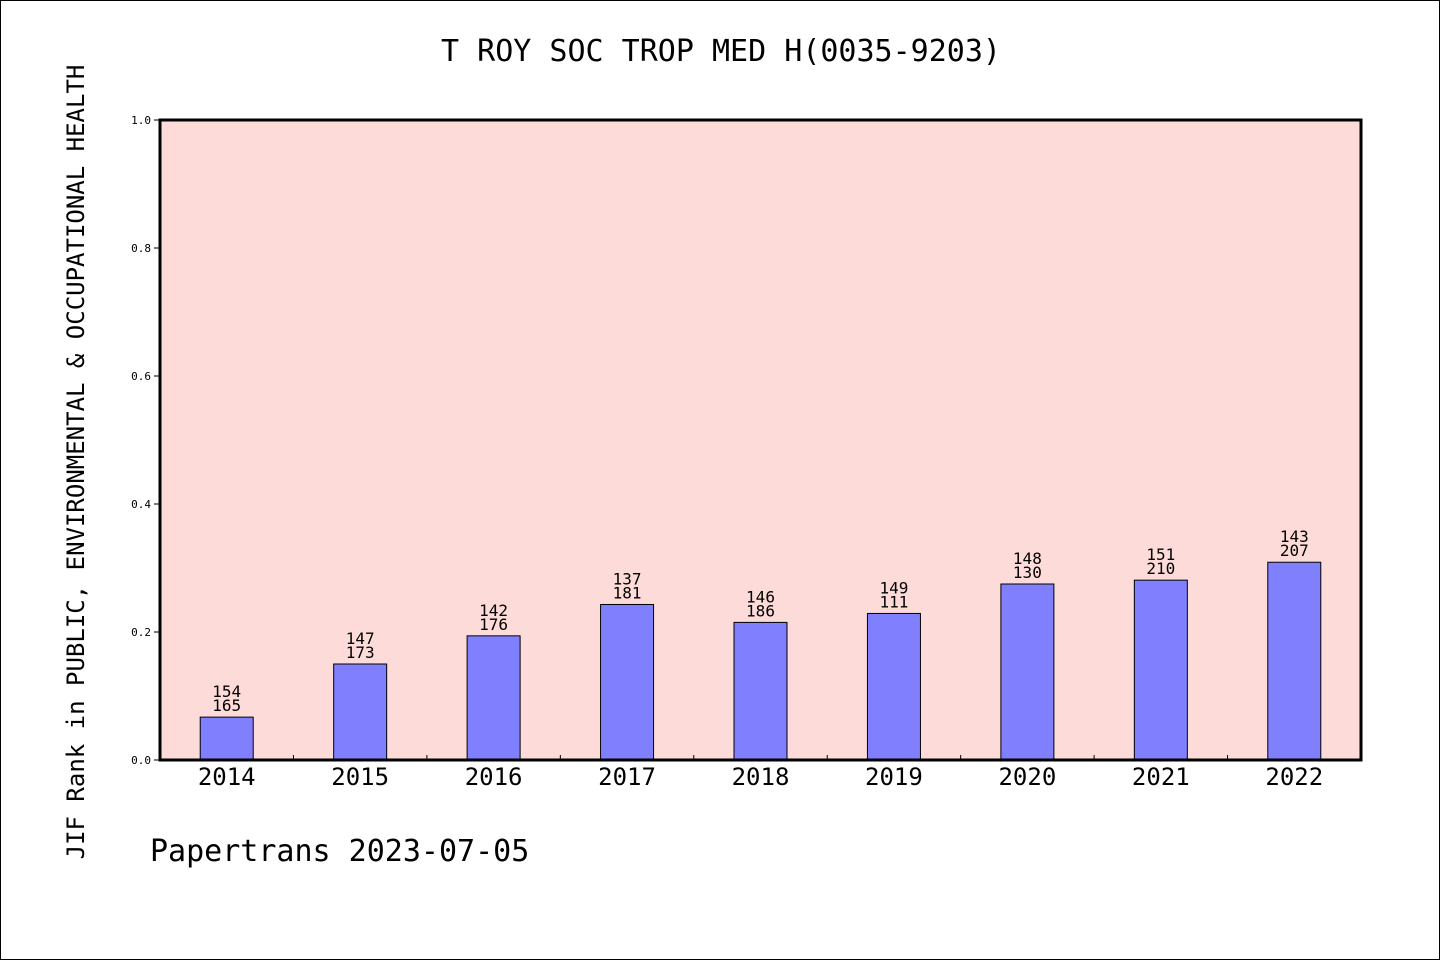 The height and width of the screenshot is (960, 1440). I want to click on bar-2016, so click(493, 698).